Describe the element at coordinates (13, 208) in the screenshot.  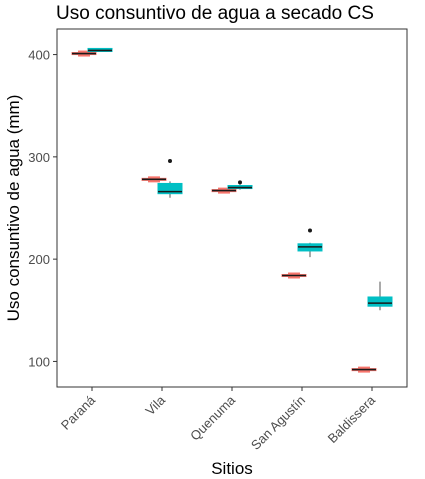
I see `y-axis-title: Uso consuntivo de agua (mm)` at that location.